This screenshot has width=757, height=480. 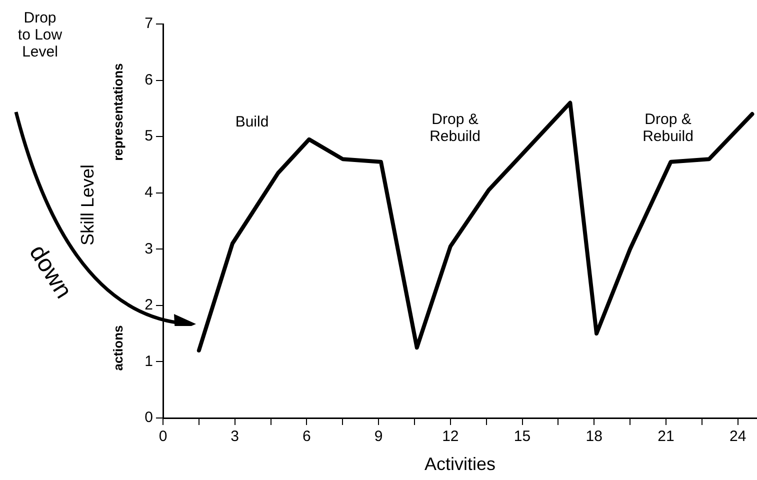 What do you see at coordinates (118, 348) in the screenshot?
I see `text: actions` at bounding box center [118, 348].